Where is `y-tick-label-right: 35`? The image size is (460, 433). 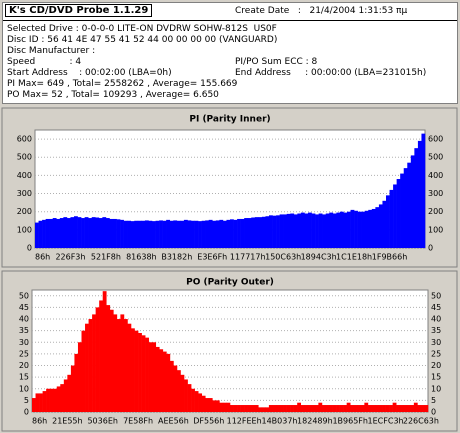 y-tick-label-right: 35 is located at coordinates (436, 330).